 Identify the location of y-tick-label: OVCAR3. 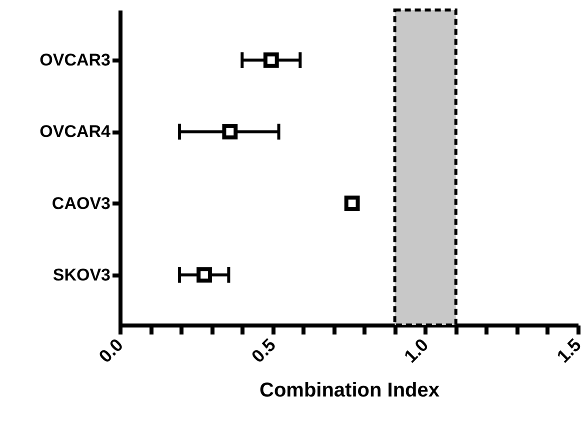
(75, 60).